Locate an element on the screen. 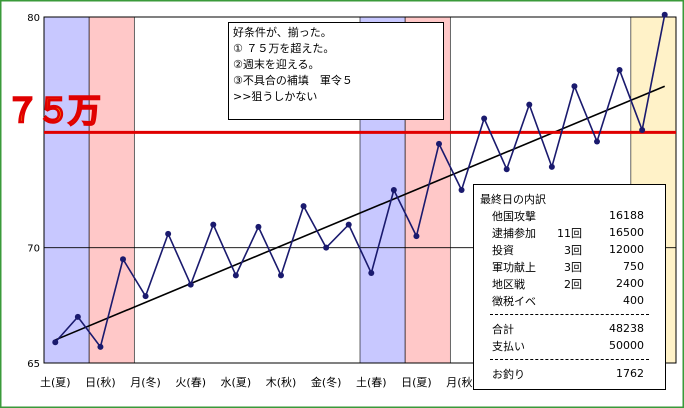  breakdown-item-label: 投資 is located at coordinates (503, 250).